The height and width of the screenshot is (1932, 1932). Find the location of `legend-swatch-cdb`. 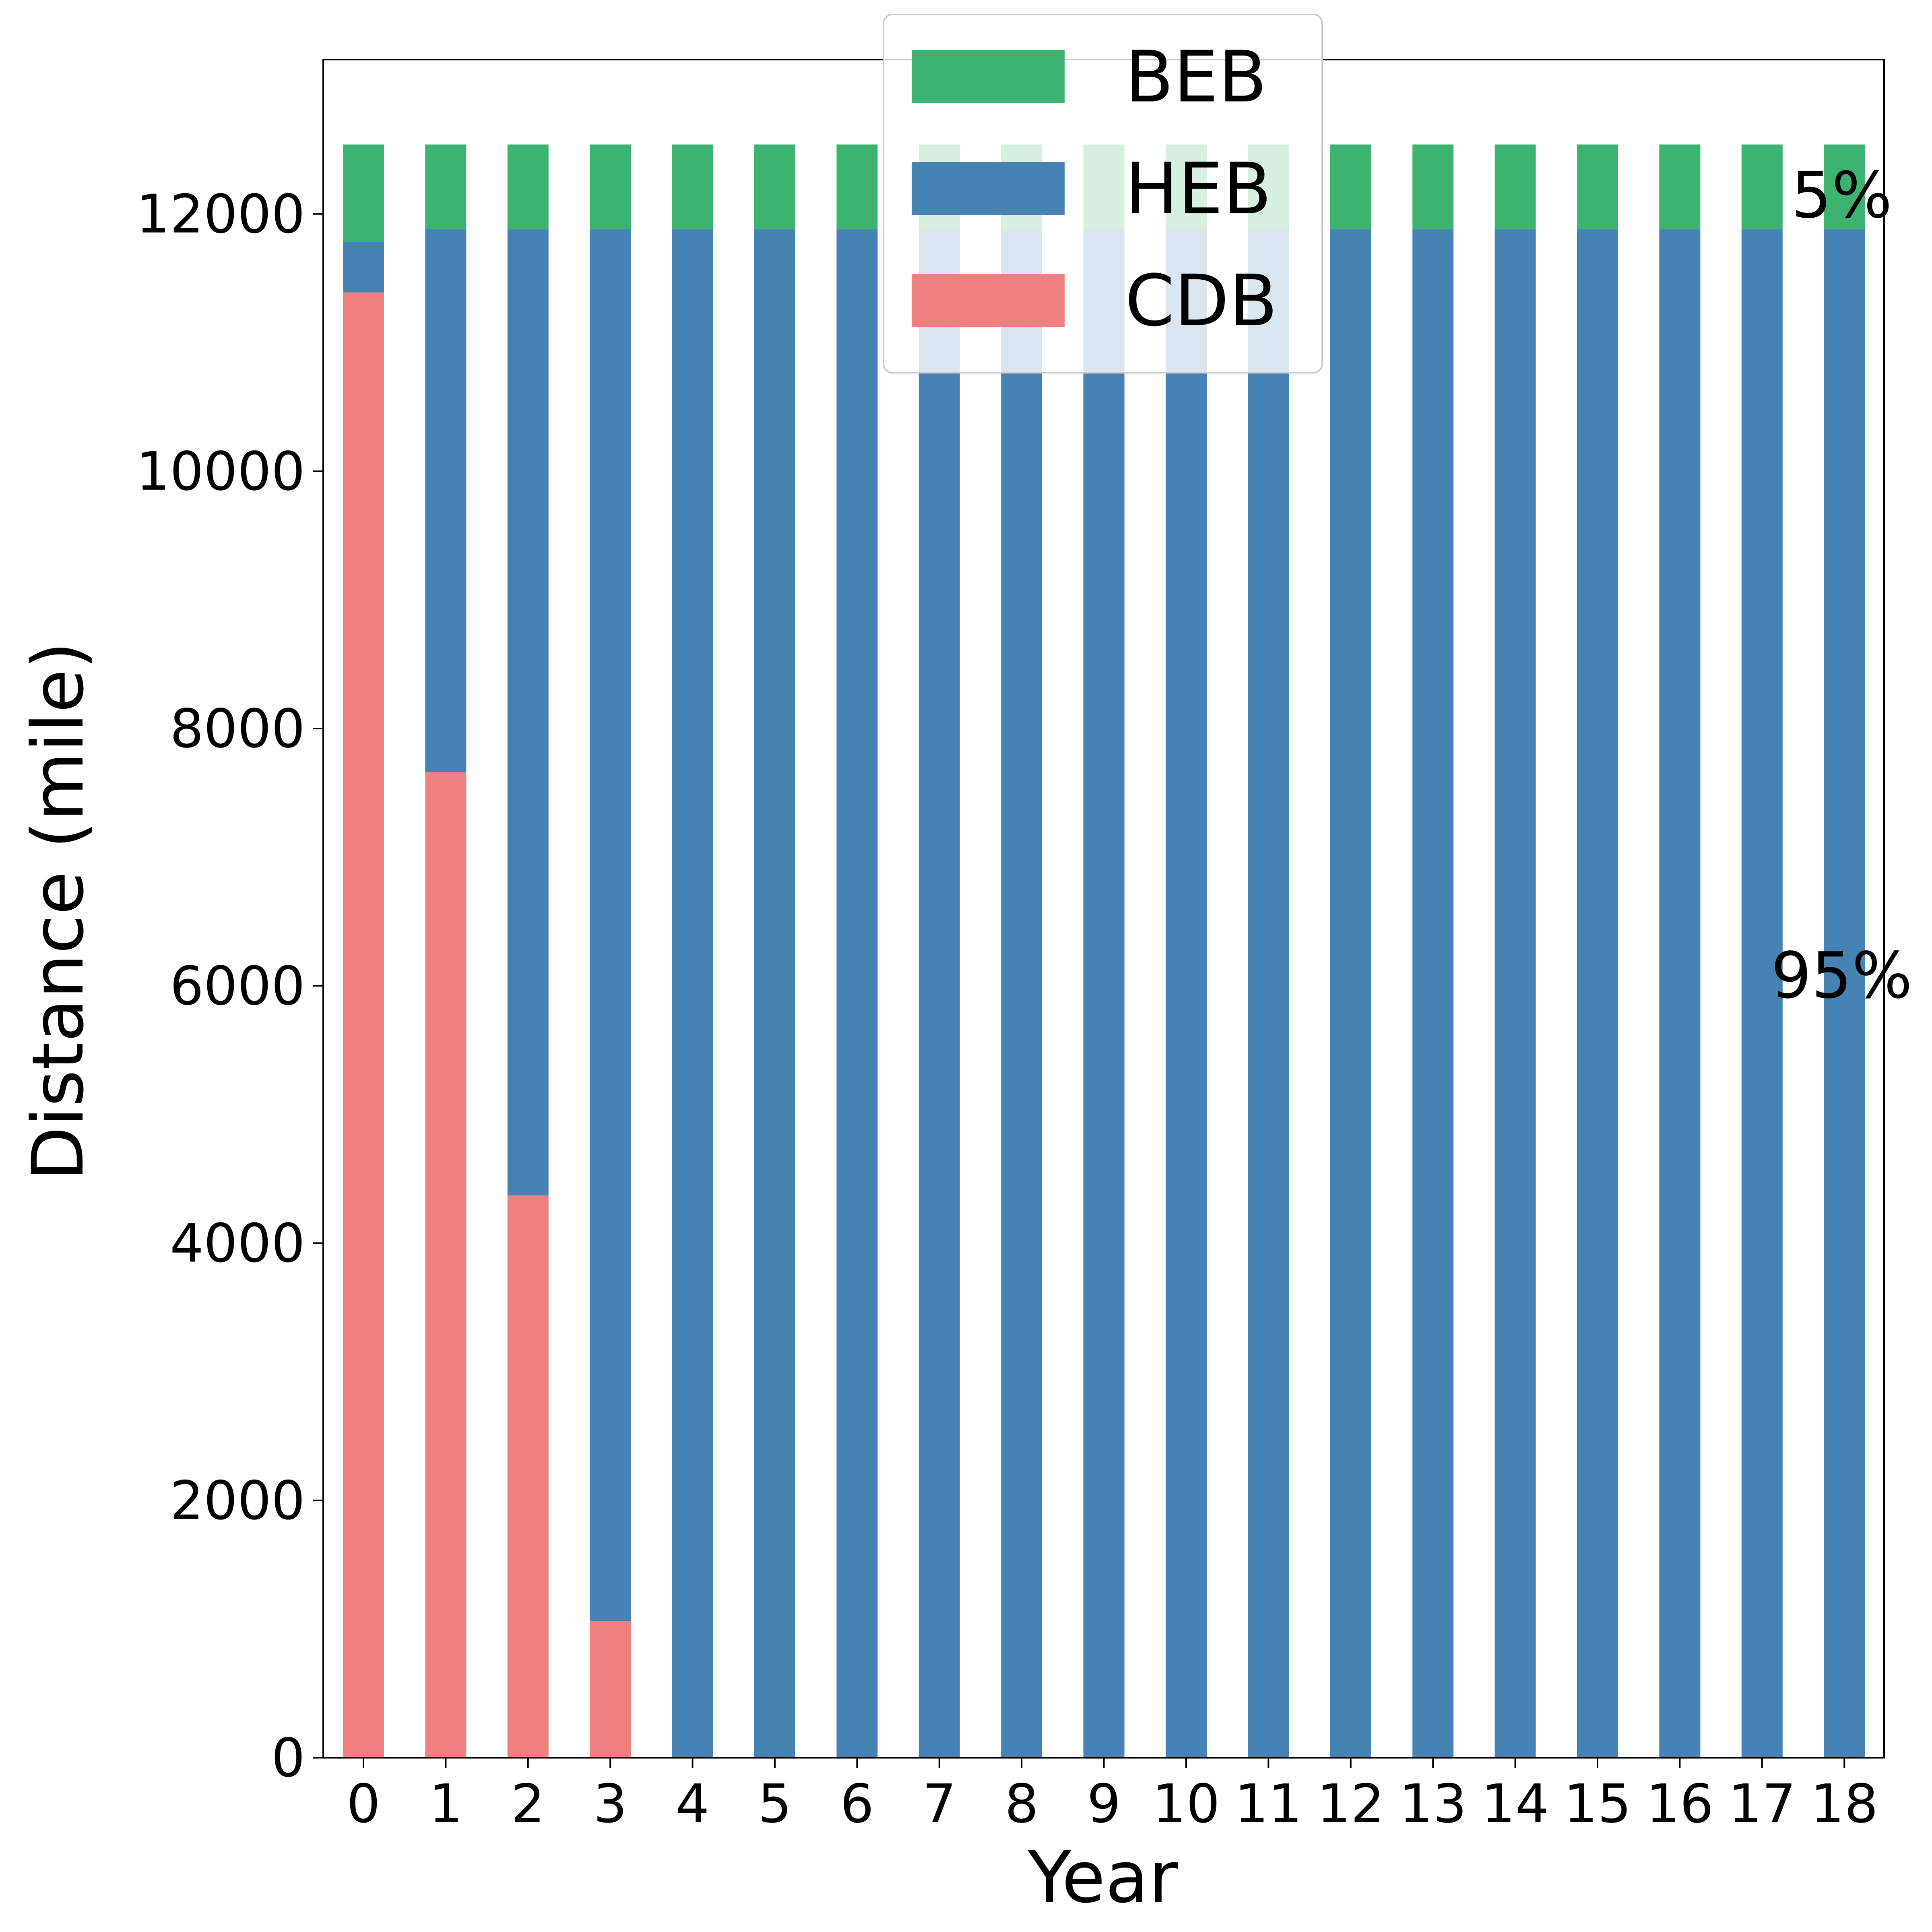

legend-swatch-cdb is located at coordinates (988, 300).